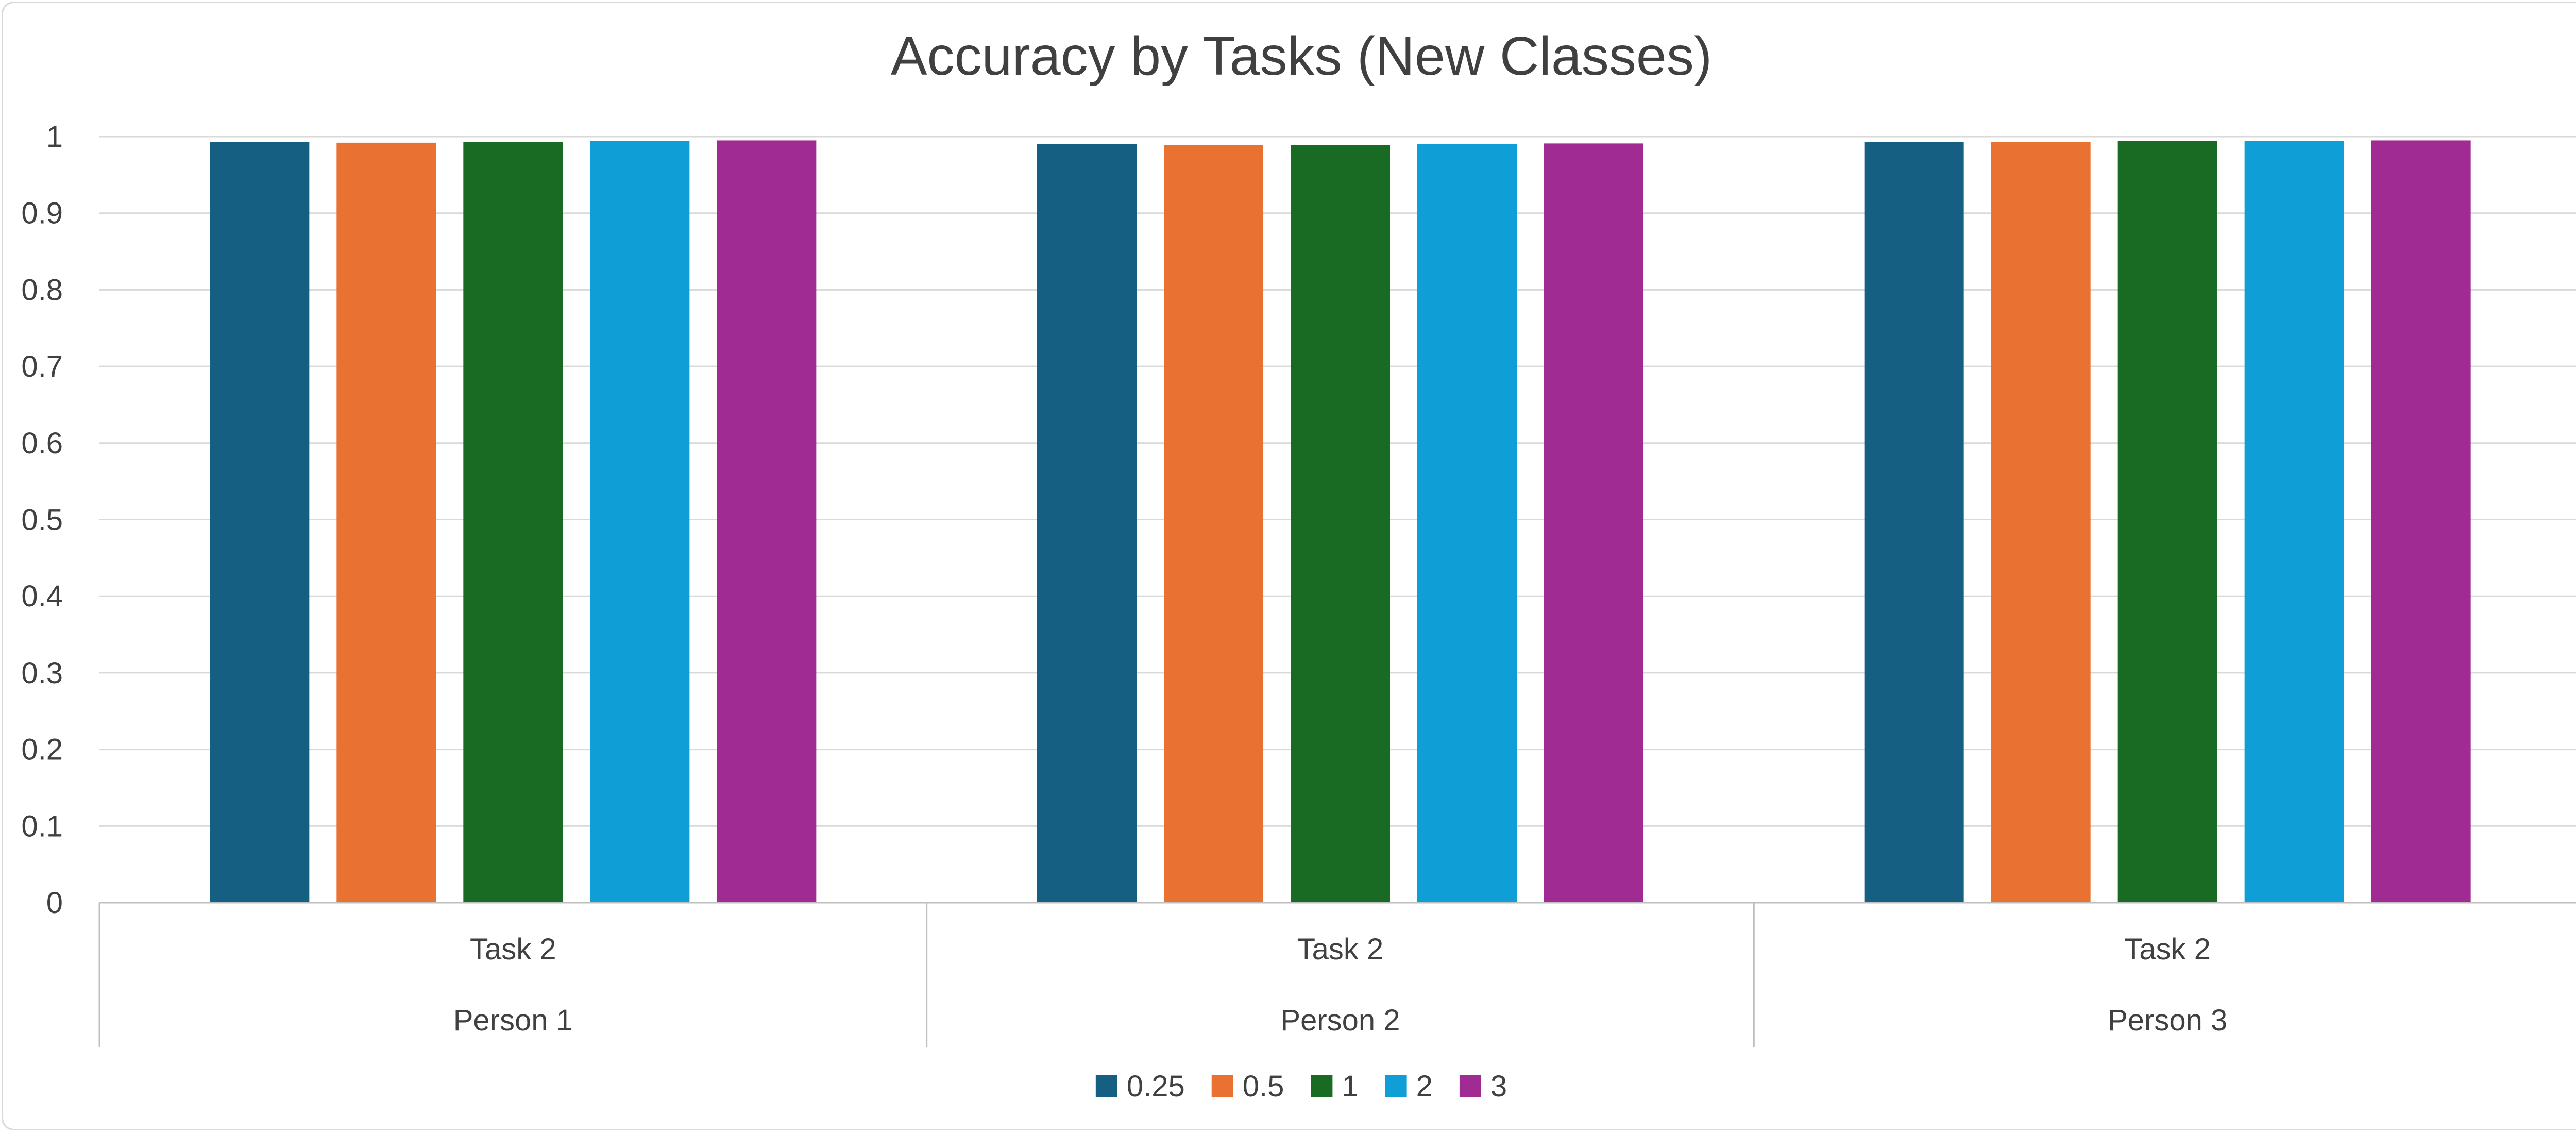 The width and height of the screenshot is (2576, 1133). What do you see at coordinates (1335, 1086) in the screenshot?
I see `legend-item: 1` at bounding box center [1335, 1086].